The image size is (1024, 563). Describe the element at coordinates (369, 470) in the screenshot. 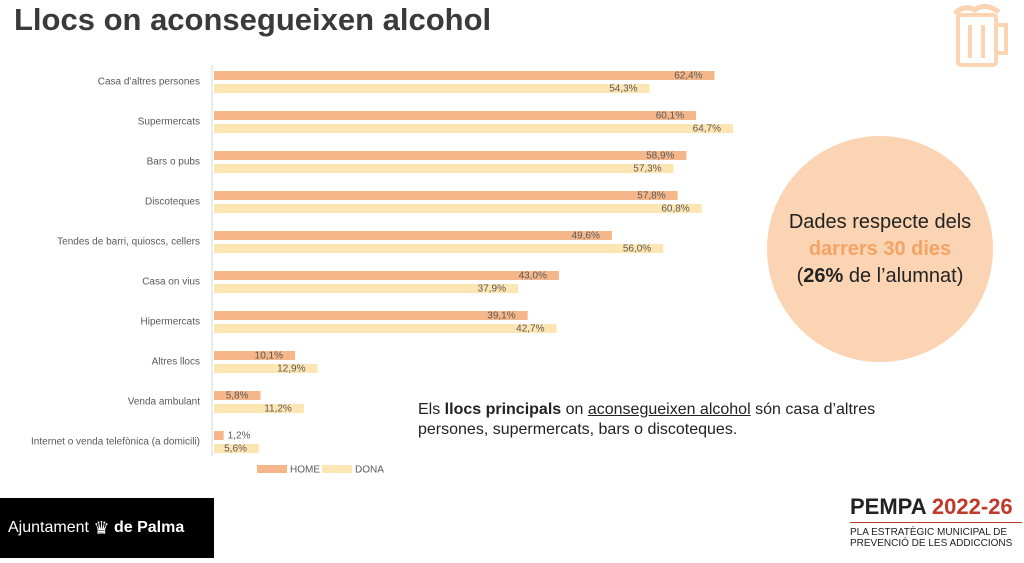

I see `legend-label: DONA` at that location.